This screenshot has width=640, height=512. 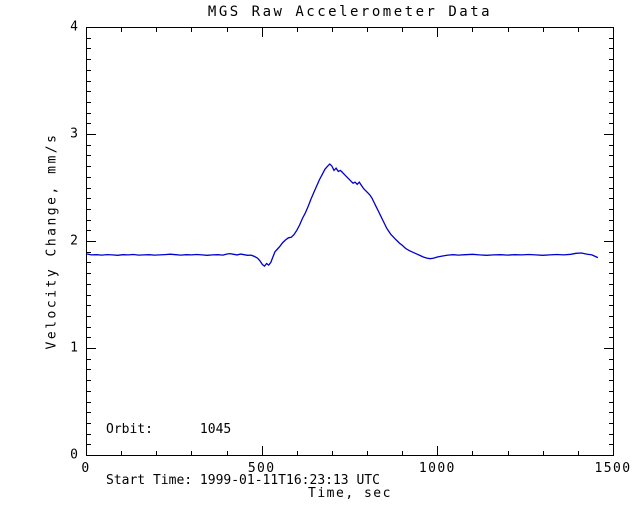 I want to click on annotation-orbit: Orbit: 1045, so click(x=169, y=429).